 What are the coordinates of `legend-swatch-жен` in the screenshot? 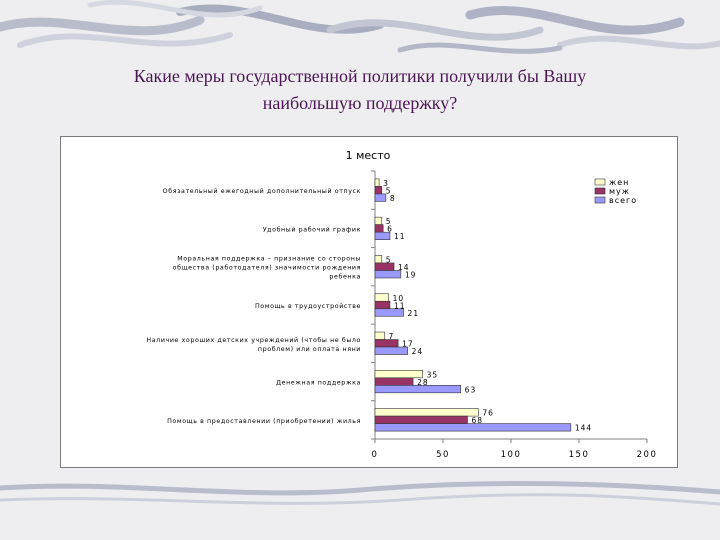 It's located at (600, 182).